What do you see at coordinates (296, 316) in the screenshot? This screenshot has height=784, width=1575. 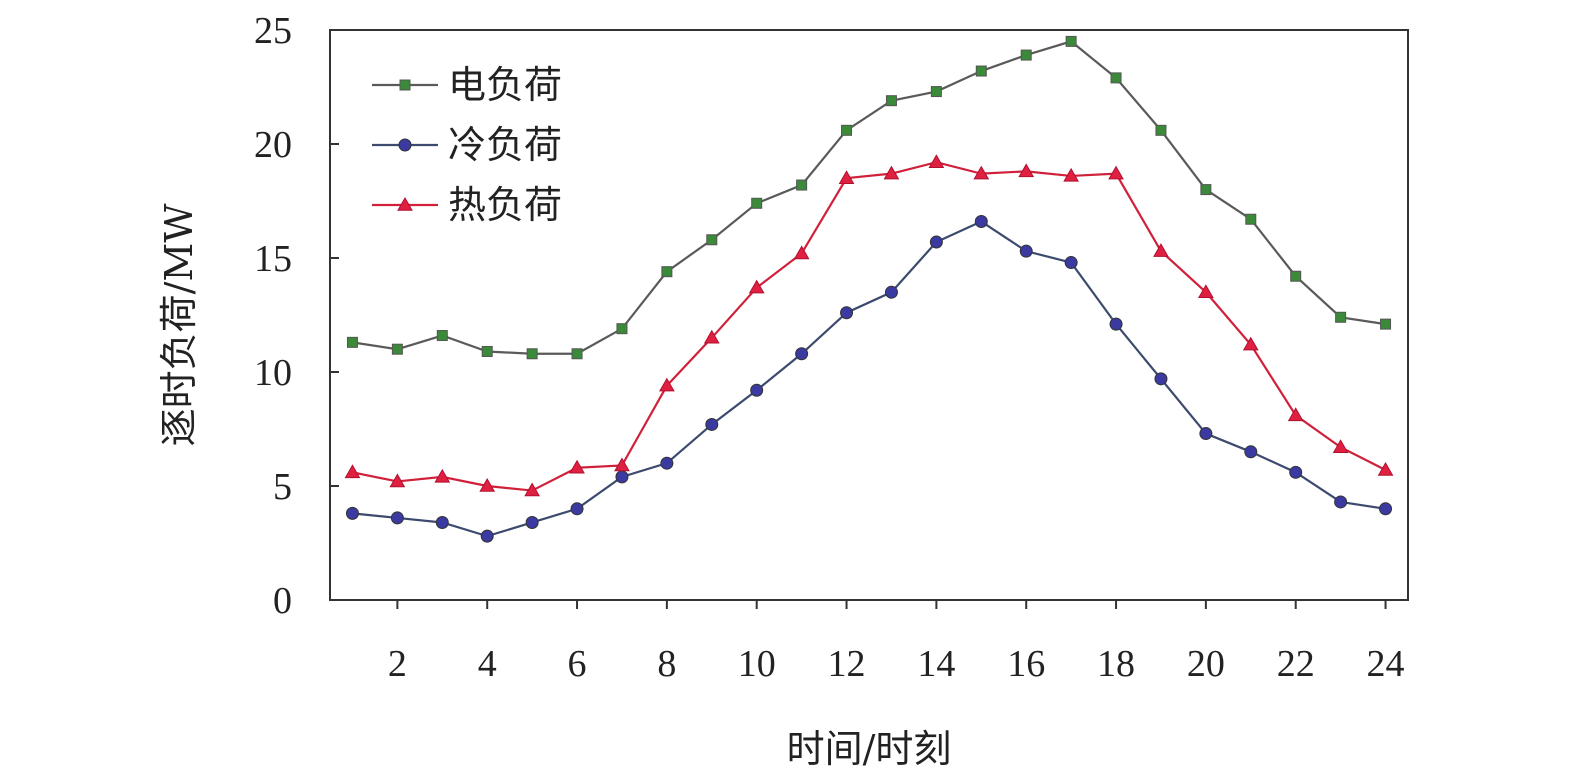 I see `y-axis-ticks: 0 5 10 15 20 25` at bounding box center [296, 316].